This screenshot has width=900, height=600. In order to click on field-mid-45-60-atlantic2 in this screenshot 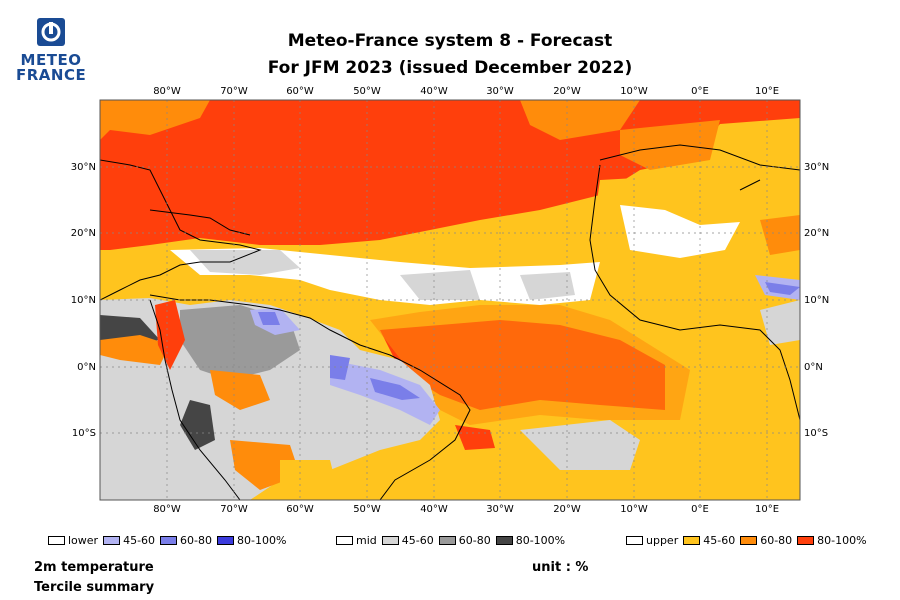, I will do `click(547, 286)`.